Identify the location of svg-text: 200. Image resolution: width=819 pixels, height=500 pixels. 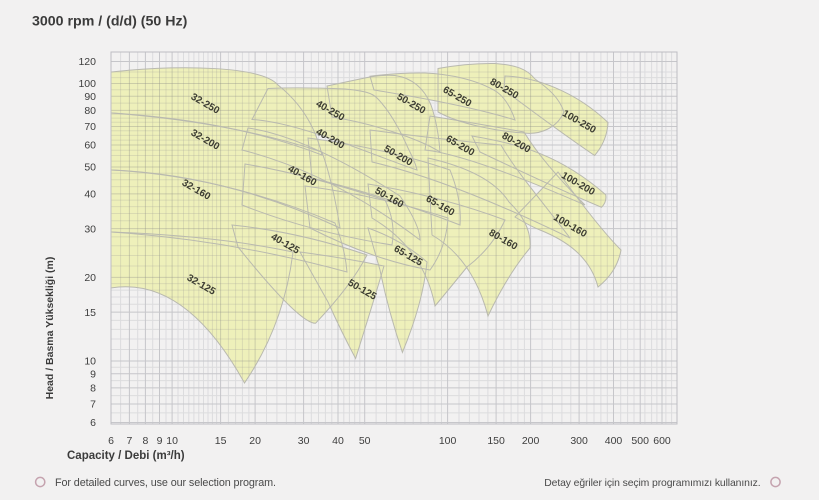
(531, 441).